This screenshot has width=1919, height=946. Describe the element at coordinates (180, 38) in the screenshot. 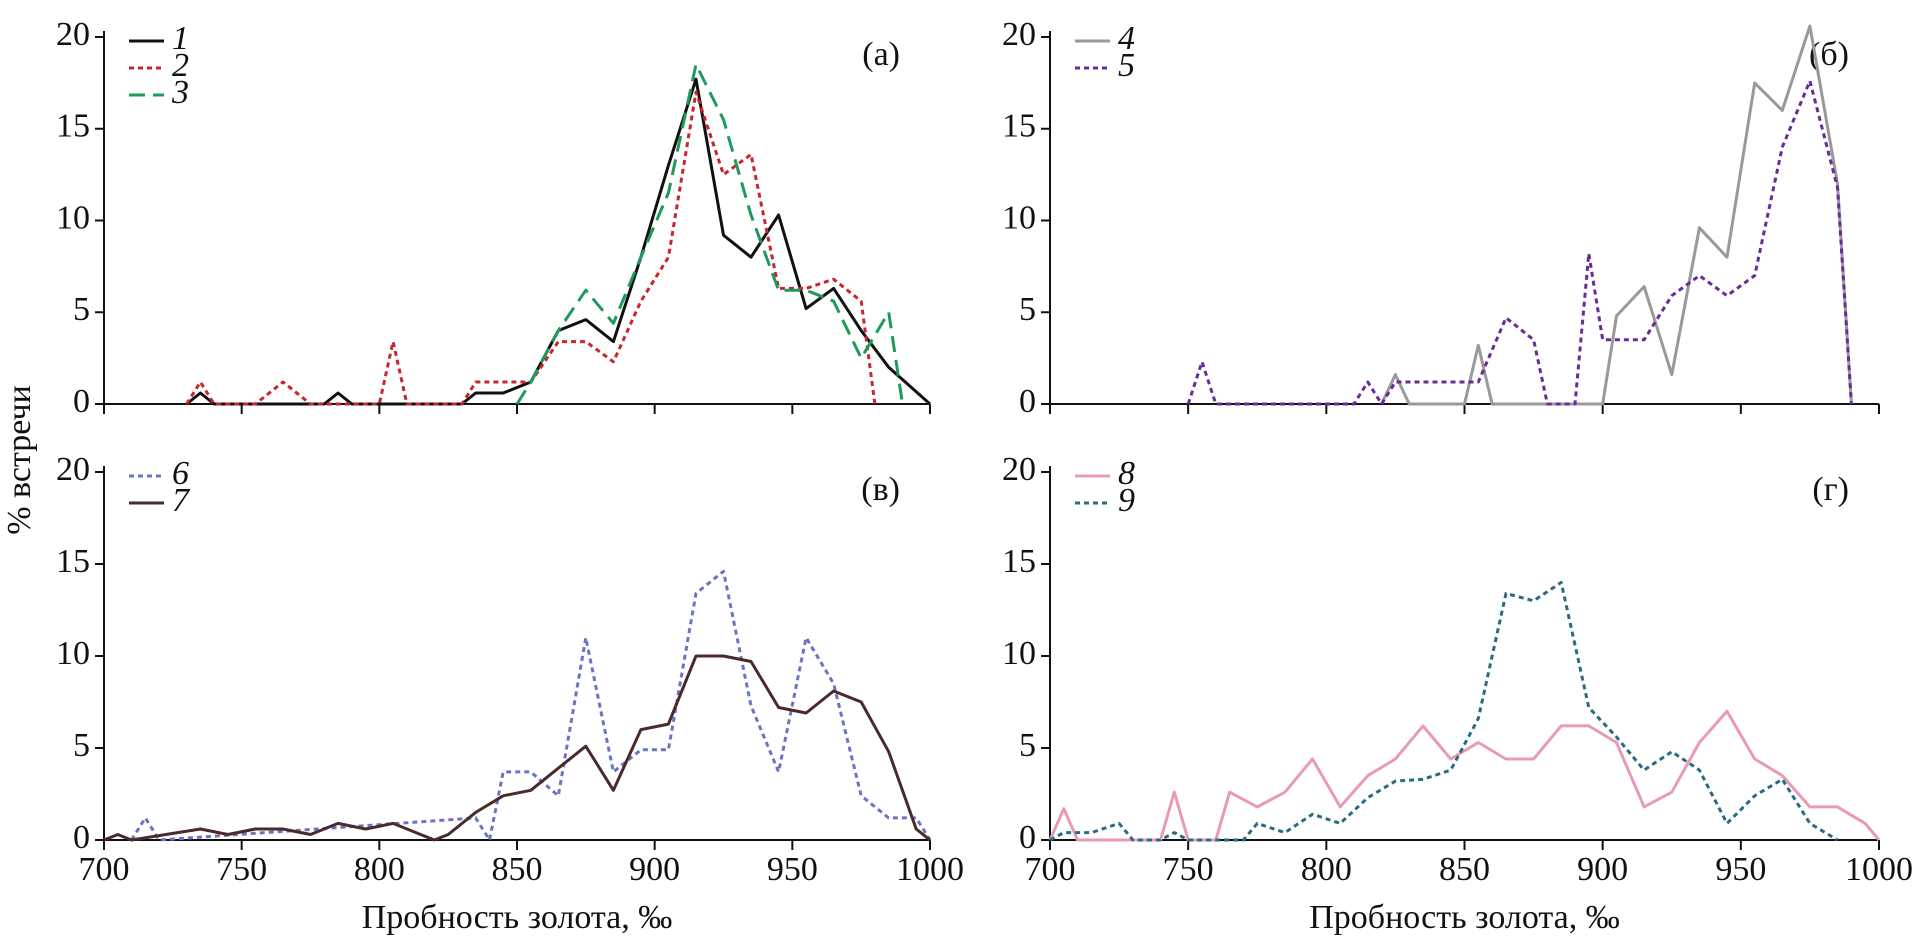

I see `legend-label: 1` at that location.